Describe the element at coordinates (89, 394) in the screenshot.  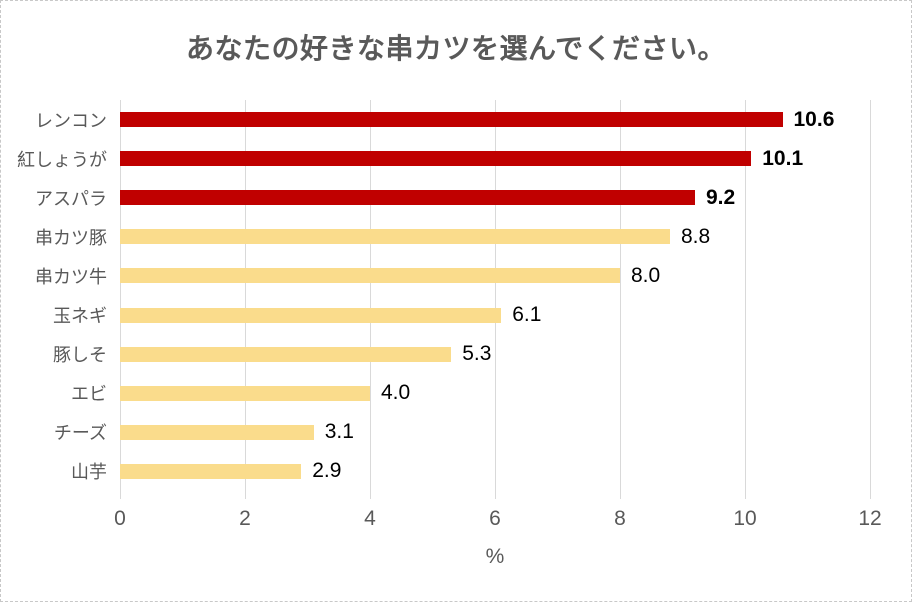
I see `category-label: エビ` at that location.